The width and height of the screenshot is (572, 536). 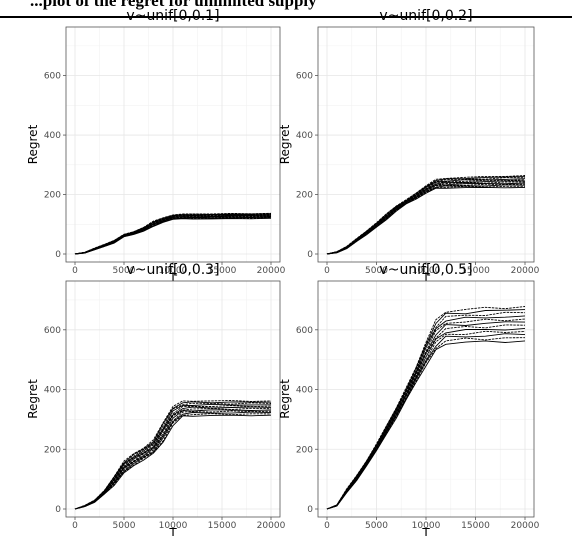 I want to click on panel-title: v~unif[0,0.1], so click(x=172, y=16).